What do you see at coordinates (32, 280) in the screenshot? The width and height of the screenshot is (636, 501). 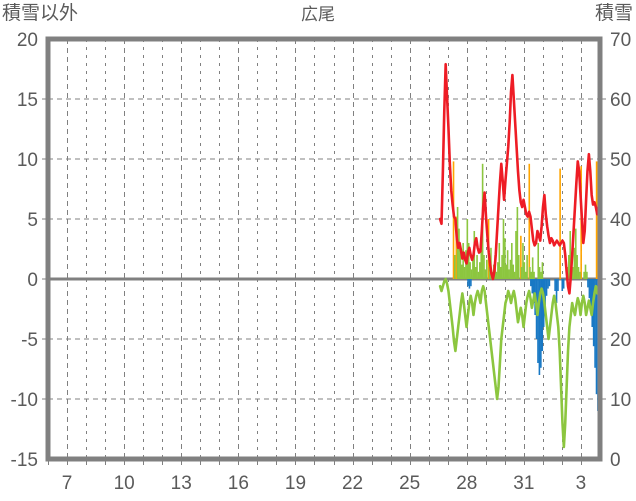 I see `y-axis-tick-label: 0` at bounding box center [32, 280].